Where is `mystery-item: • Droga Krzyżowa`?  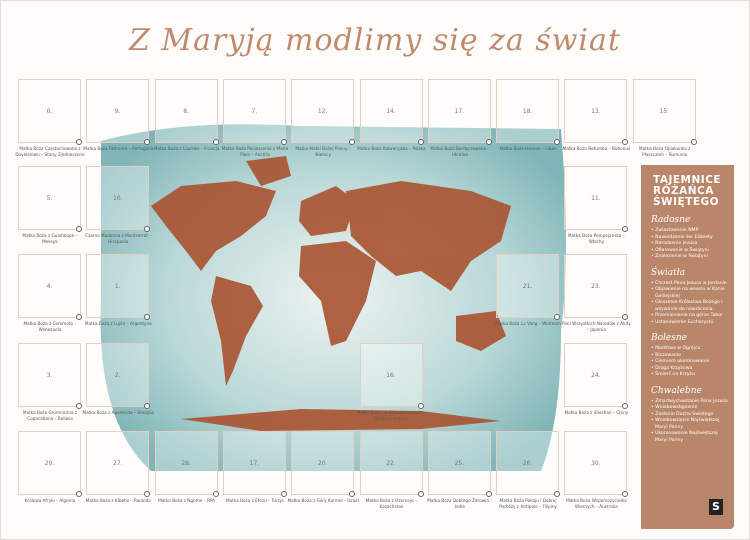
mystery-item: • Droga Krzyżowa is located at coordinates (672, 368).